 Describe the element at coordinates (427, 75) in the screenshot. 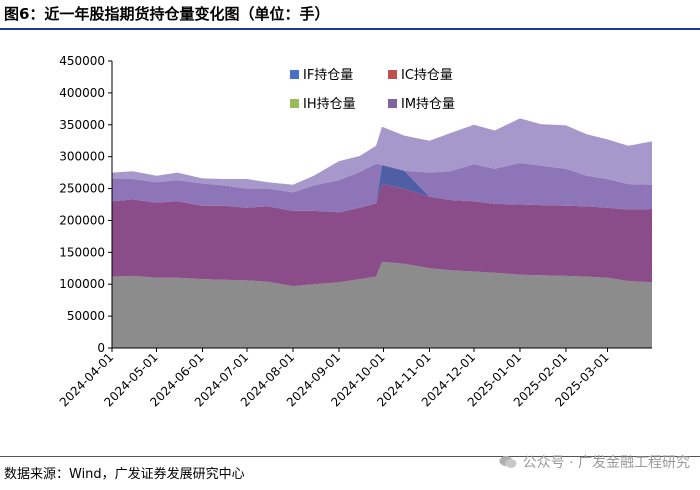

I see `legend-label: IC持仓量` at that location.